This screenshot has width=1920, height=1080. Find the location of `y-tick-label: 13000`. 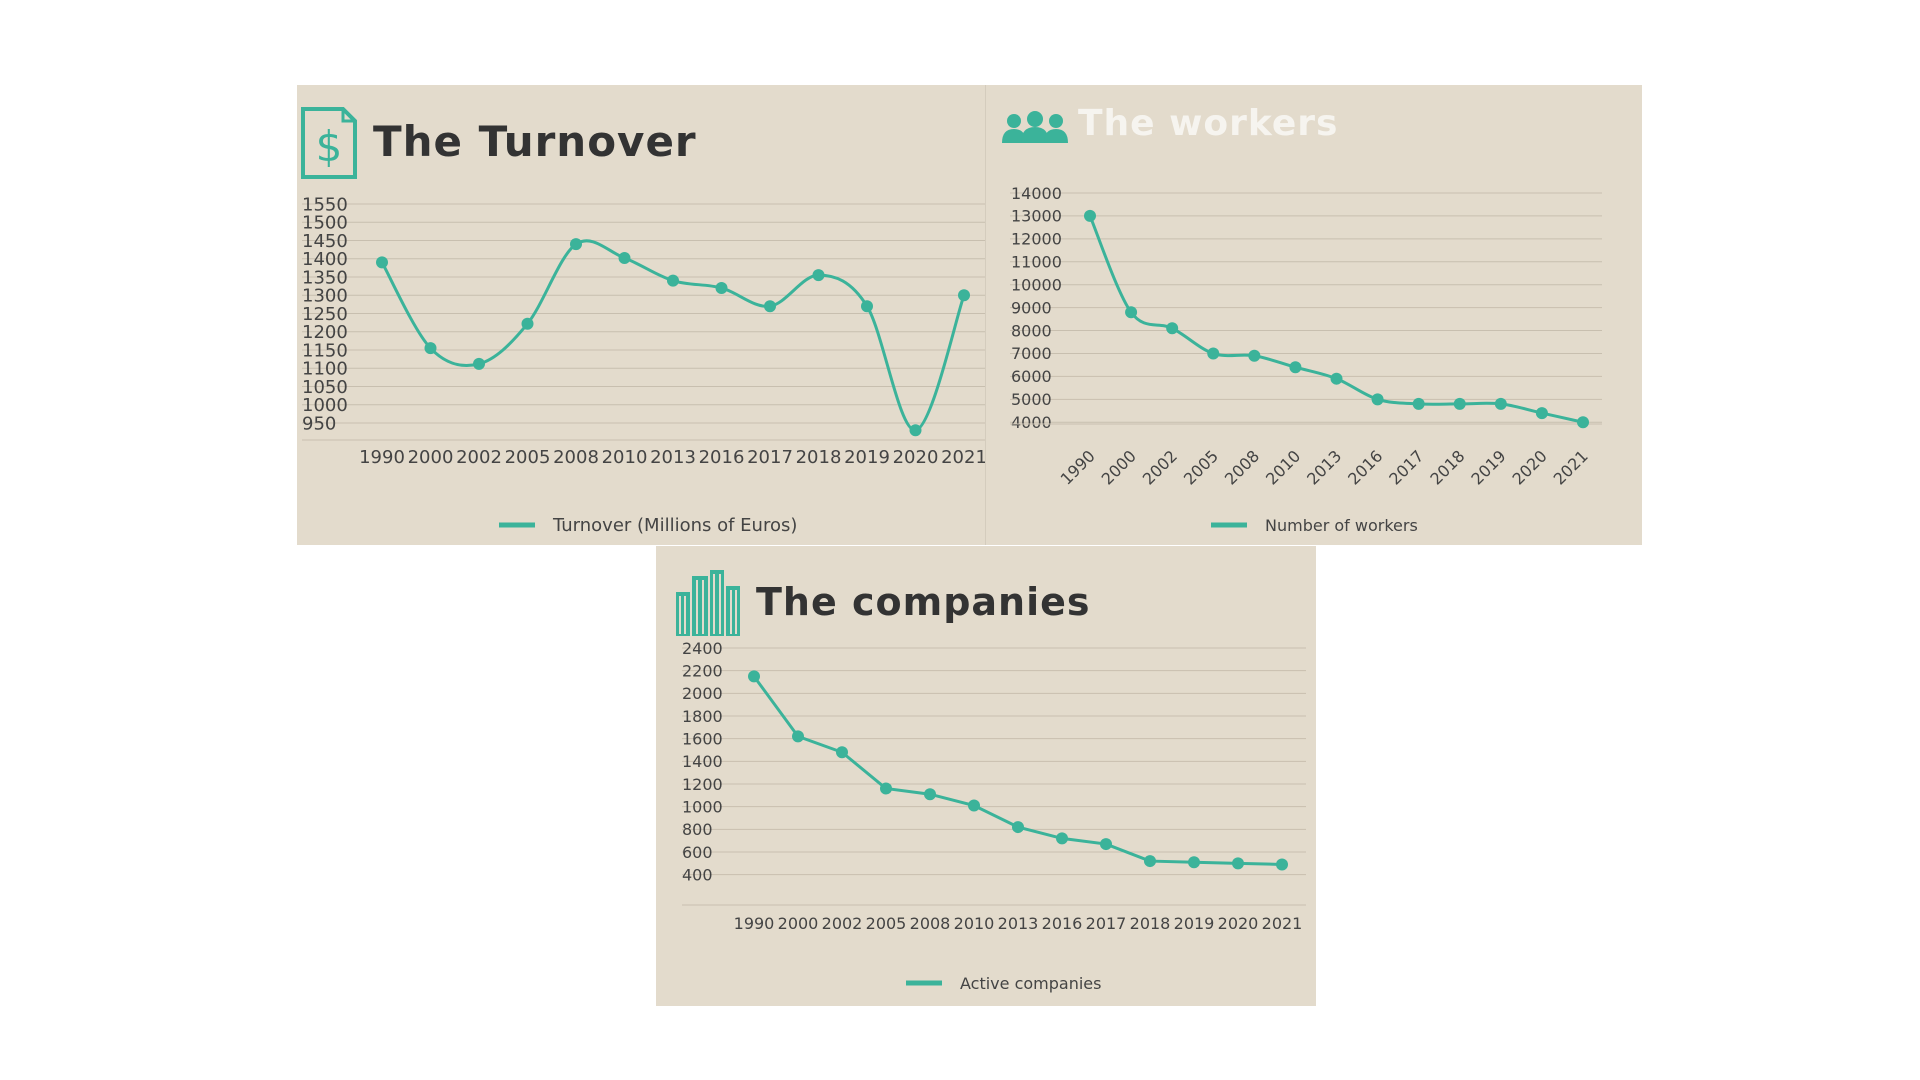

y-tick-label: 13000 is located at coordinates (1036, 216).